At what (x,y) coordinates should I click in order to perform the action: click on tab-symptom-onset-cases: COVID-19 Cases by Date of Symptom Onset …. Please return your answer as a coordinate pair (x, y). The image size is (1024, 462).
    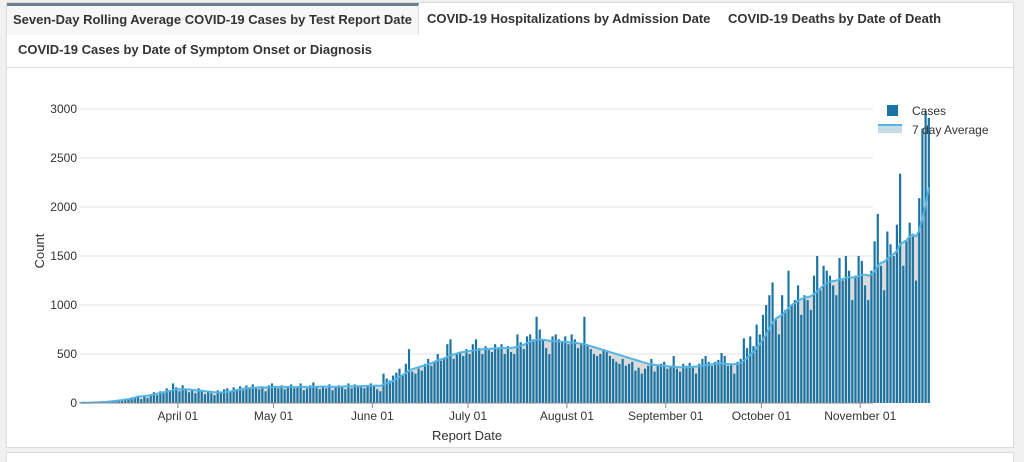
    Looking at the image, I should click on (195, 49).